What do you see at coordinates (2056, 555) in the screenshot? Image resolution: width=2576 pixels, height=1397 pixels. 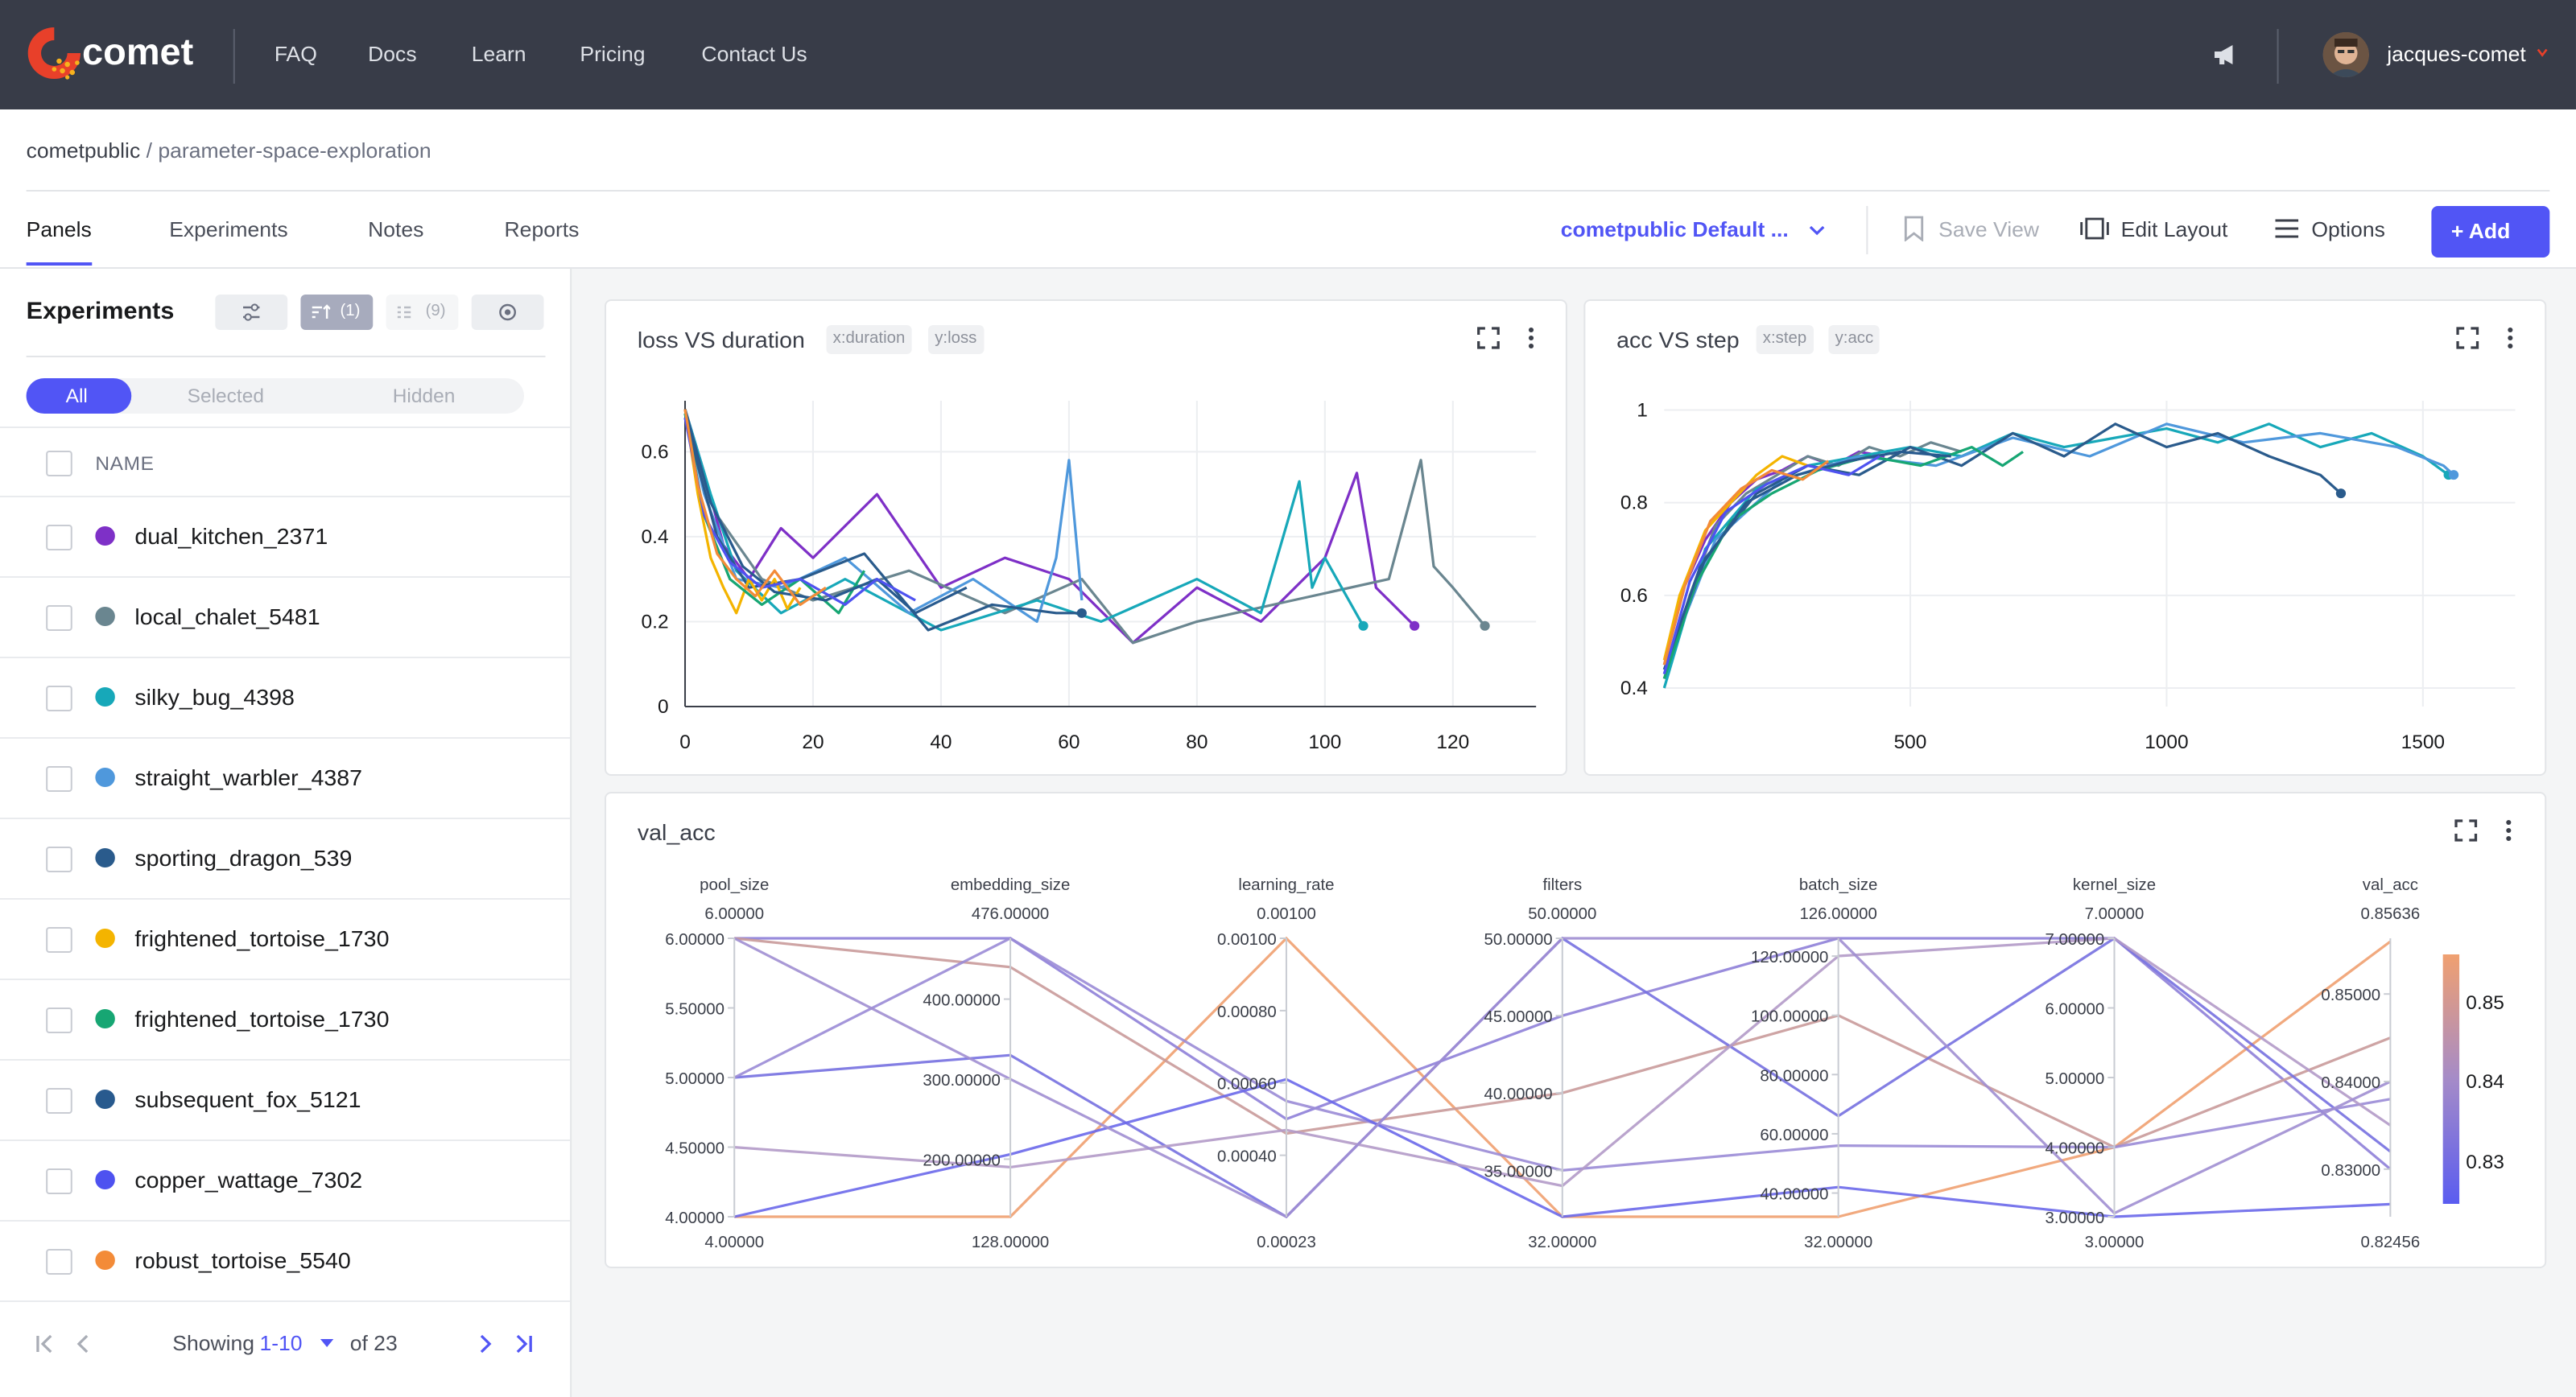 I see `series-line` at bounding box center [2056, 555].